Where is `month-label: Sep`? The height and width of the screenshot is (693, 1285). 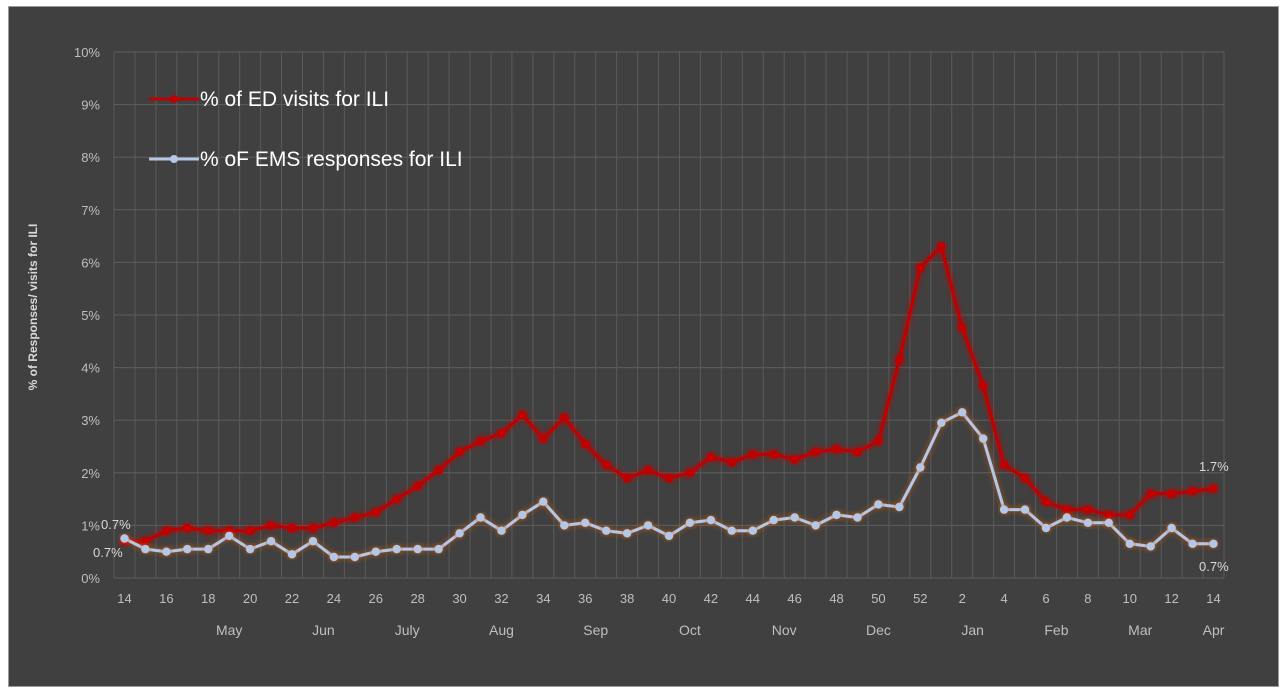 month-label: Sep is located at coordinates (595, 630).